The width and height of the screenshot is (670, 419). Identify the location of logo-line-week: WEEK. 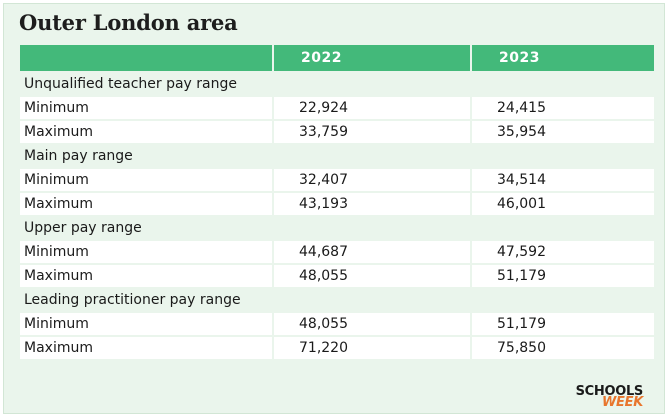
(622, 402).